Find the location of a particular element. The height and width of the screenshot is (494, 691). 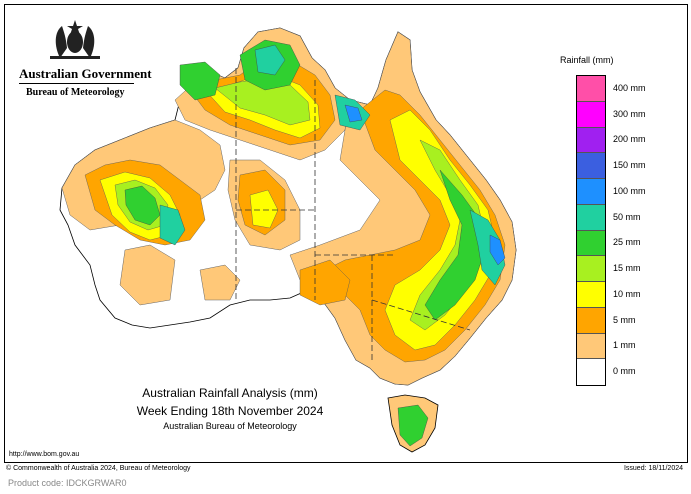

bom-url: http://www.bom.gov.au is located at coordinates (44, 454).